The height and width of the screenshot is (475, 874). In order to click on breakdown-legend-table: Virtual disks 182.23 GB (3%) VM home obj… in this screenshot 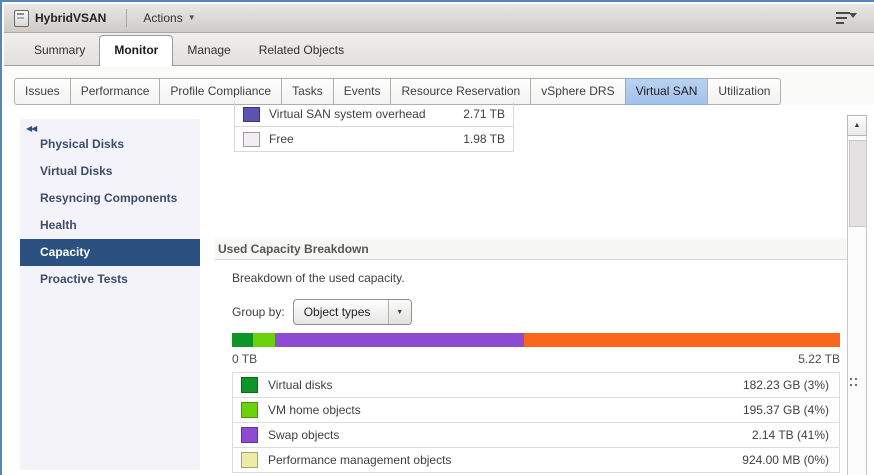, I will do `click(536, 422)`.